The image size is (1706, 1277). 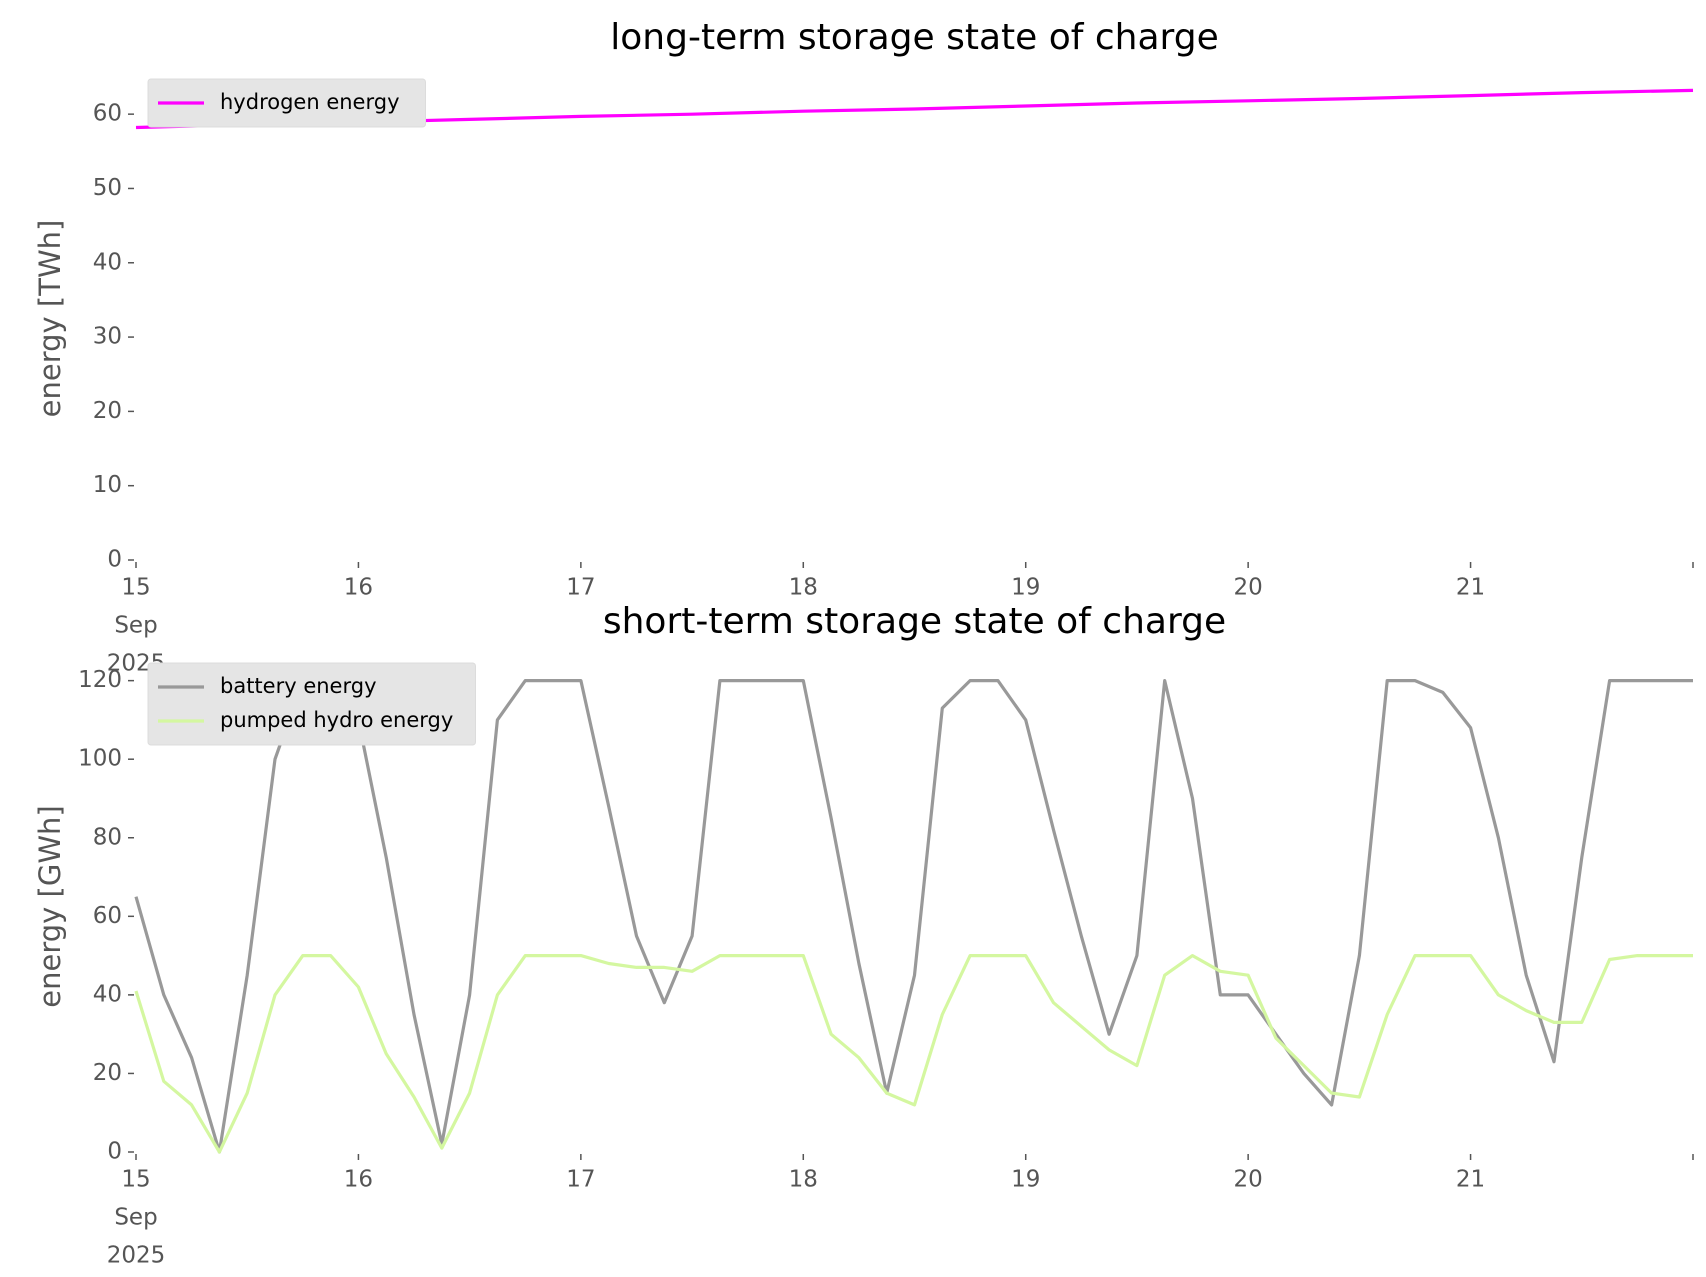 I want to click on y-tick-label: 80, so click(x=107, y=837).